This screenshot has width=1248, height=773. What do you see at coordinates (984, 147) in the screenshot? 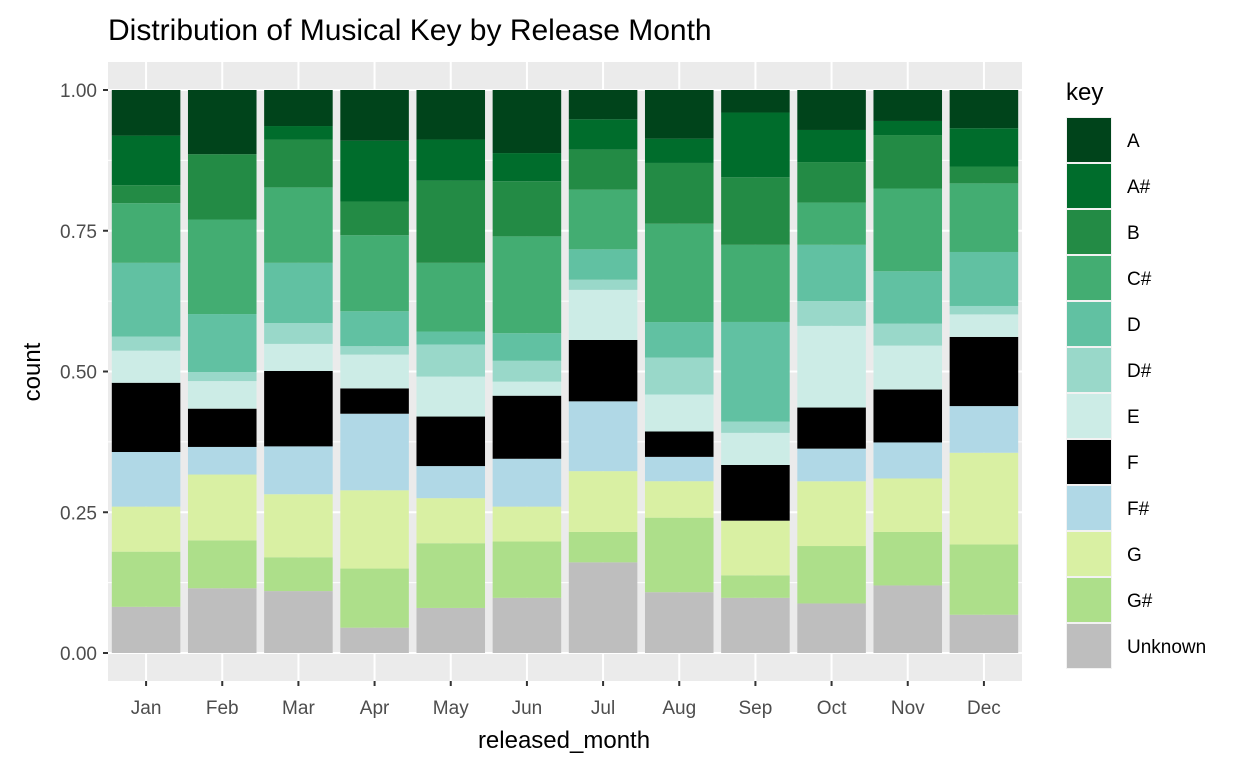
I see `bar-segment-dec-asharp` at bounding box center [984, 147].